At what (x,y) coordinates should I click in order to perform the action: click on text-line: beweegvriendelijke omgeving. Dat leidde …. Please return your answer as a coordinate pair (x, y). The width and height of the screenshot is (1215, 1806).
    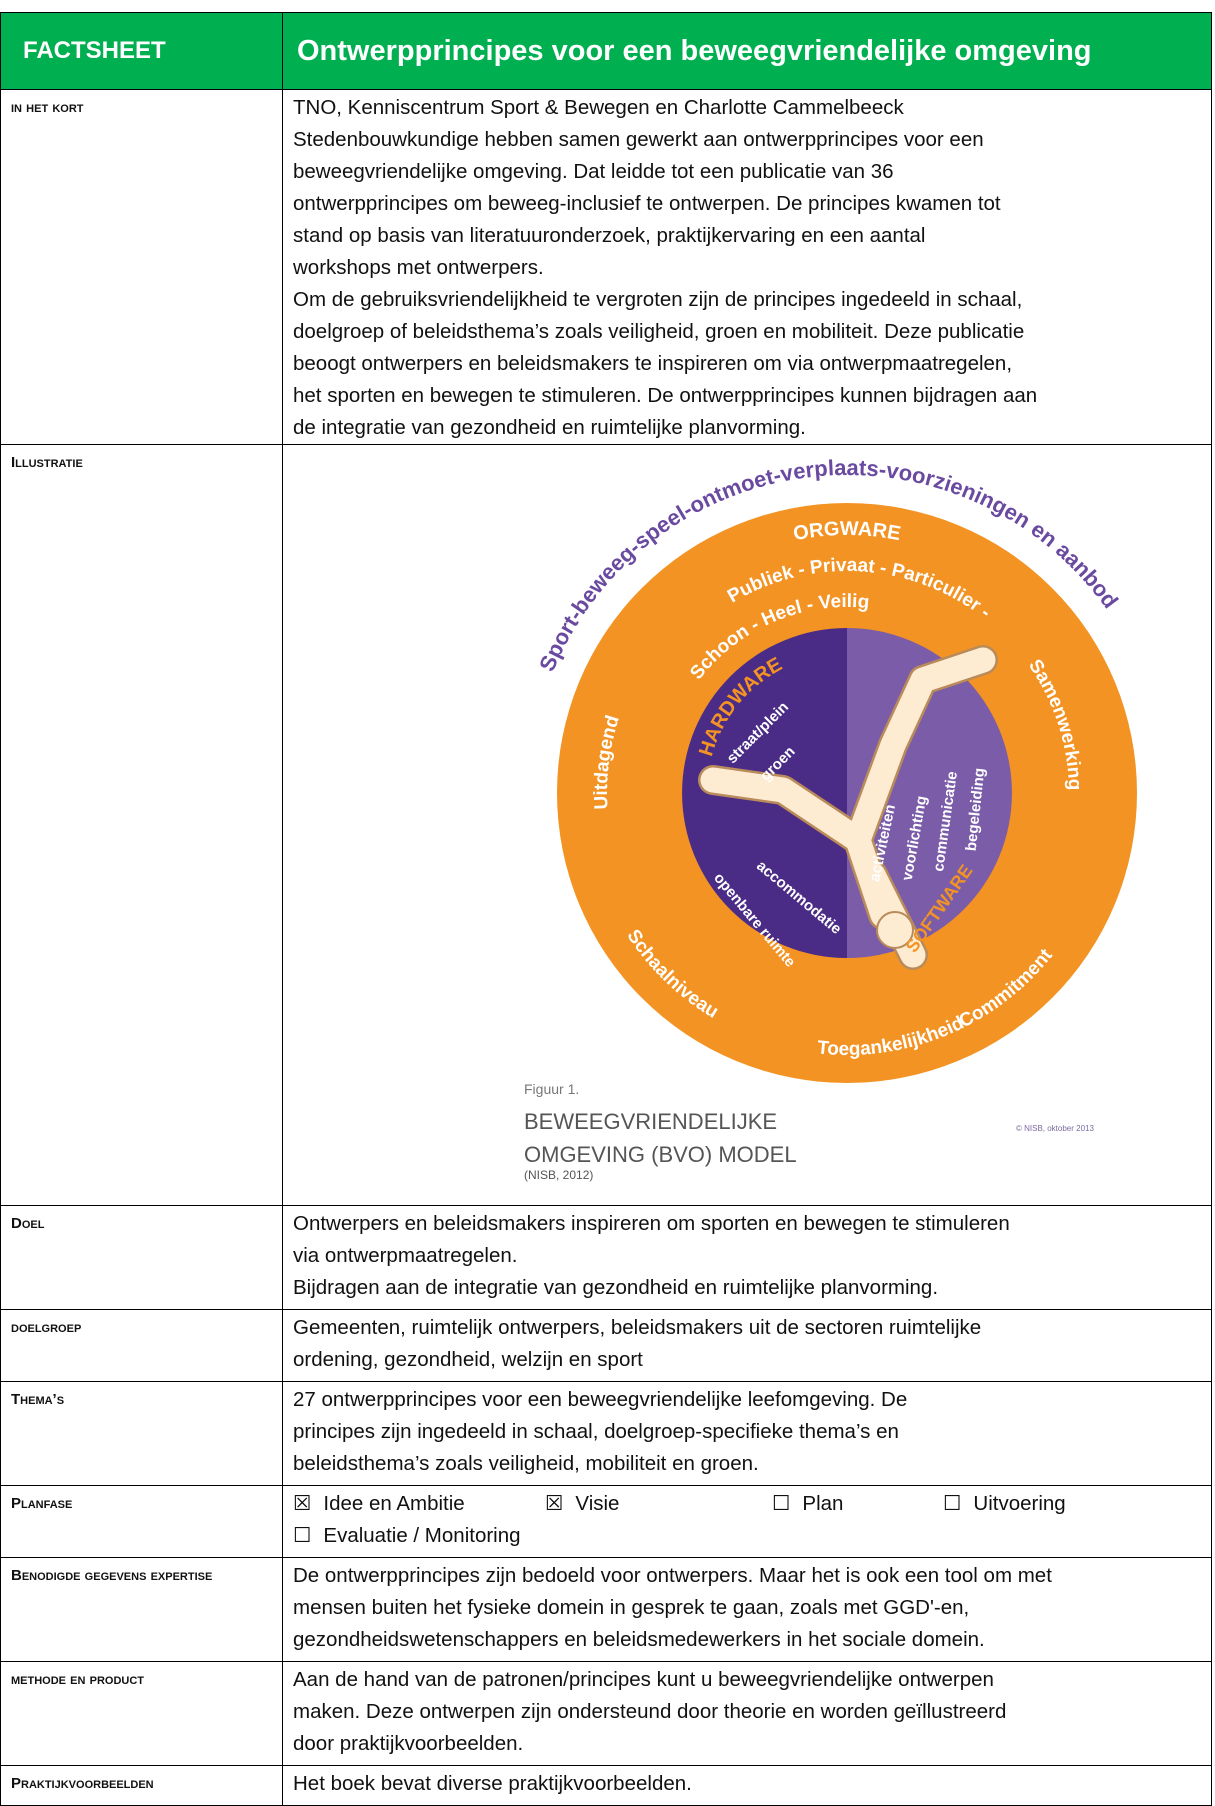
    Looking at the image, I should click on (593, 171).